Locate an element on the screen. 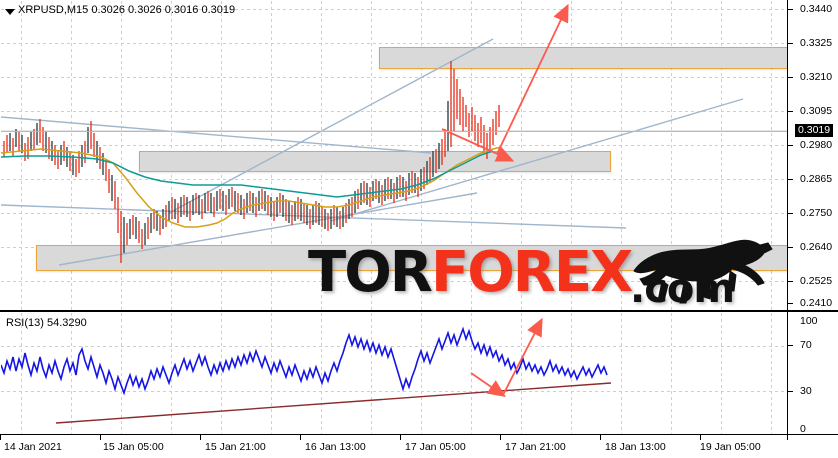 The width and height of the screenshot is (838, 458). current-price-line is located at coordinates (394, 131).